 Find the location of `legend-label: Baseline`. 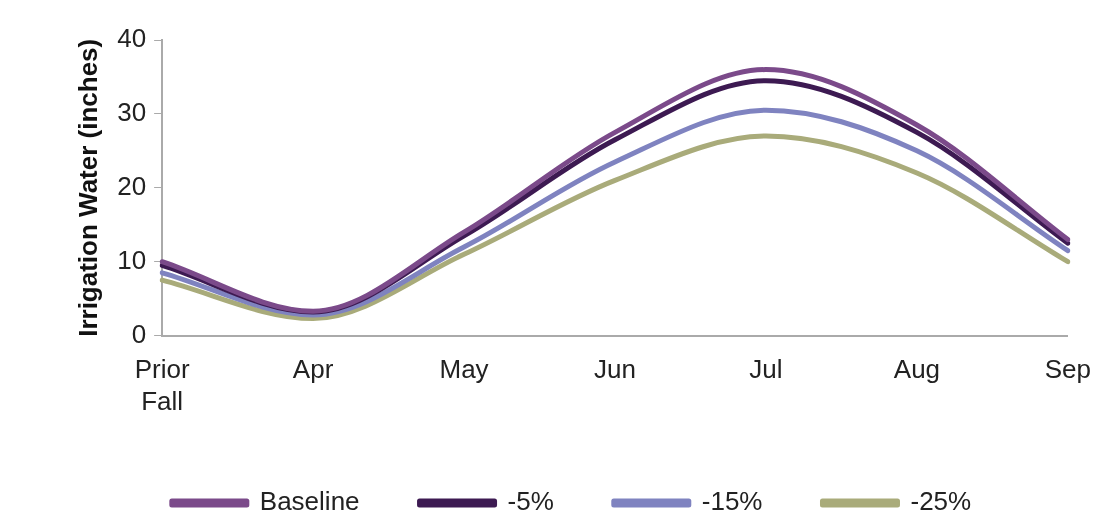

legend-label: Baseline is located at coordinates (309, 501).